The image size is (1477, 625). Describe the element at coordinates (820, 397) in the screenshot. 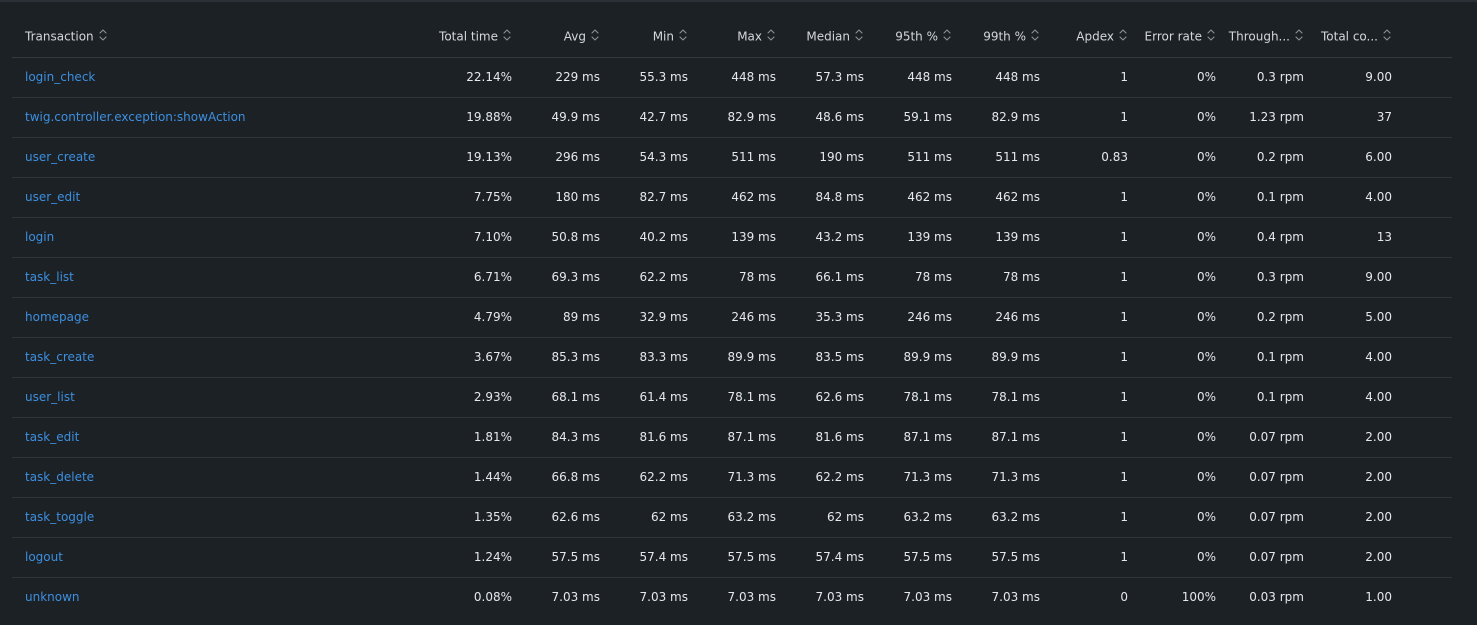

I see `median-cell: 62.6 ms` at that location.